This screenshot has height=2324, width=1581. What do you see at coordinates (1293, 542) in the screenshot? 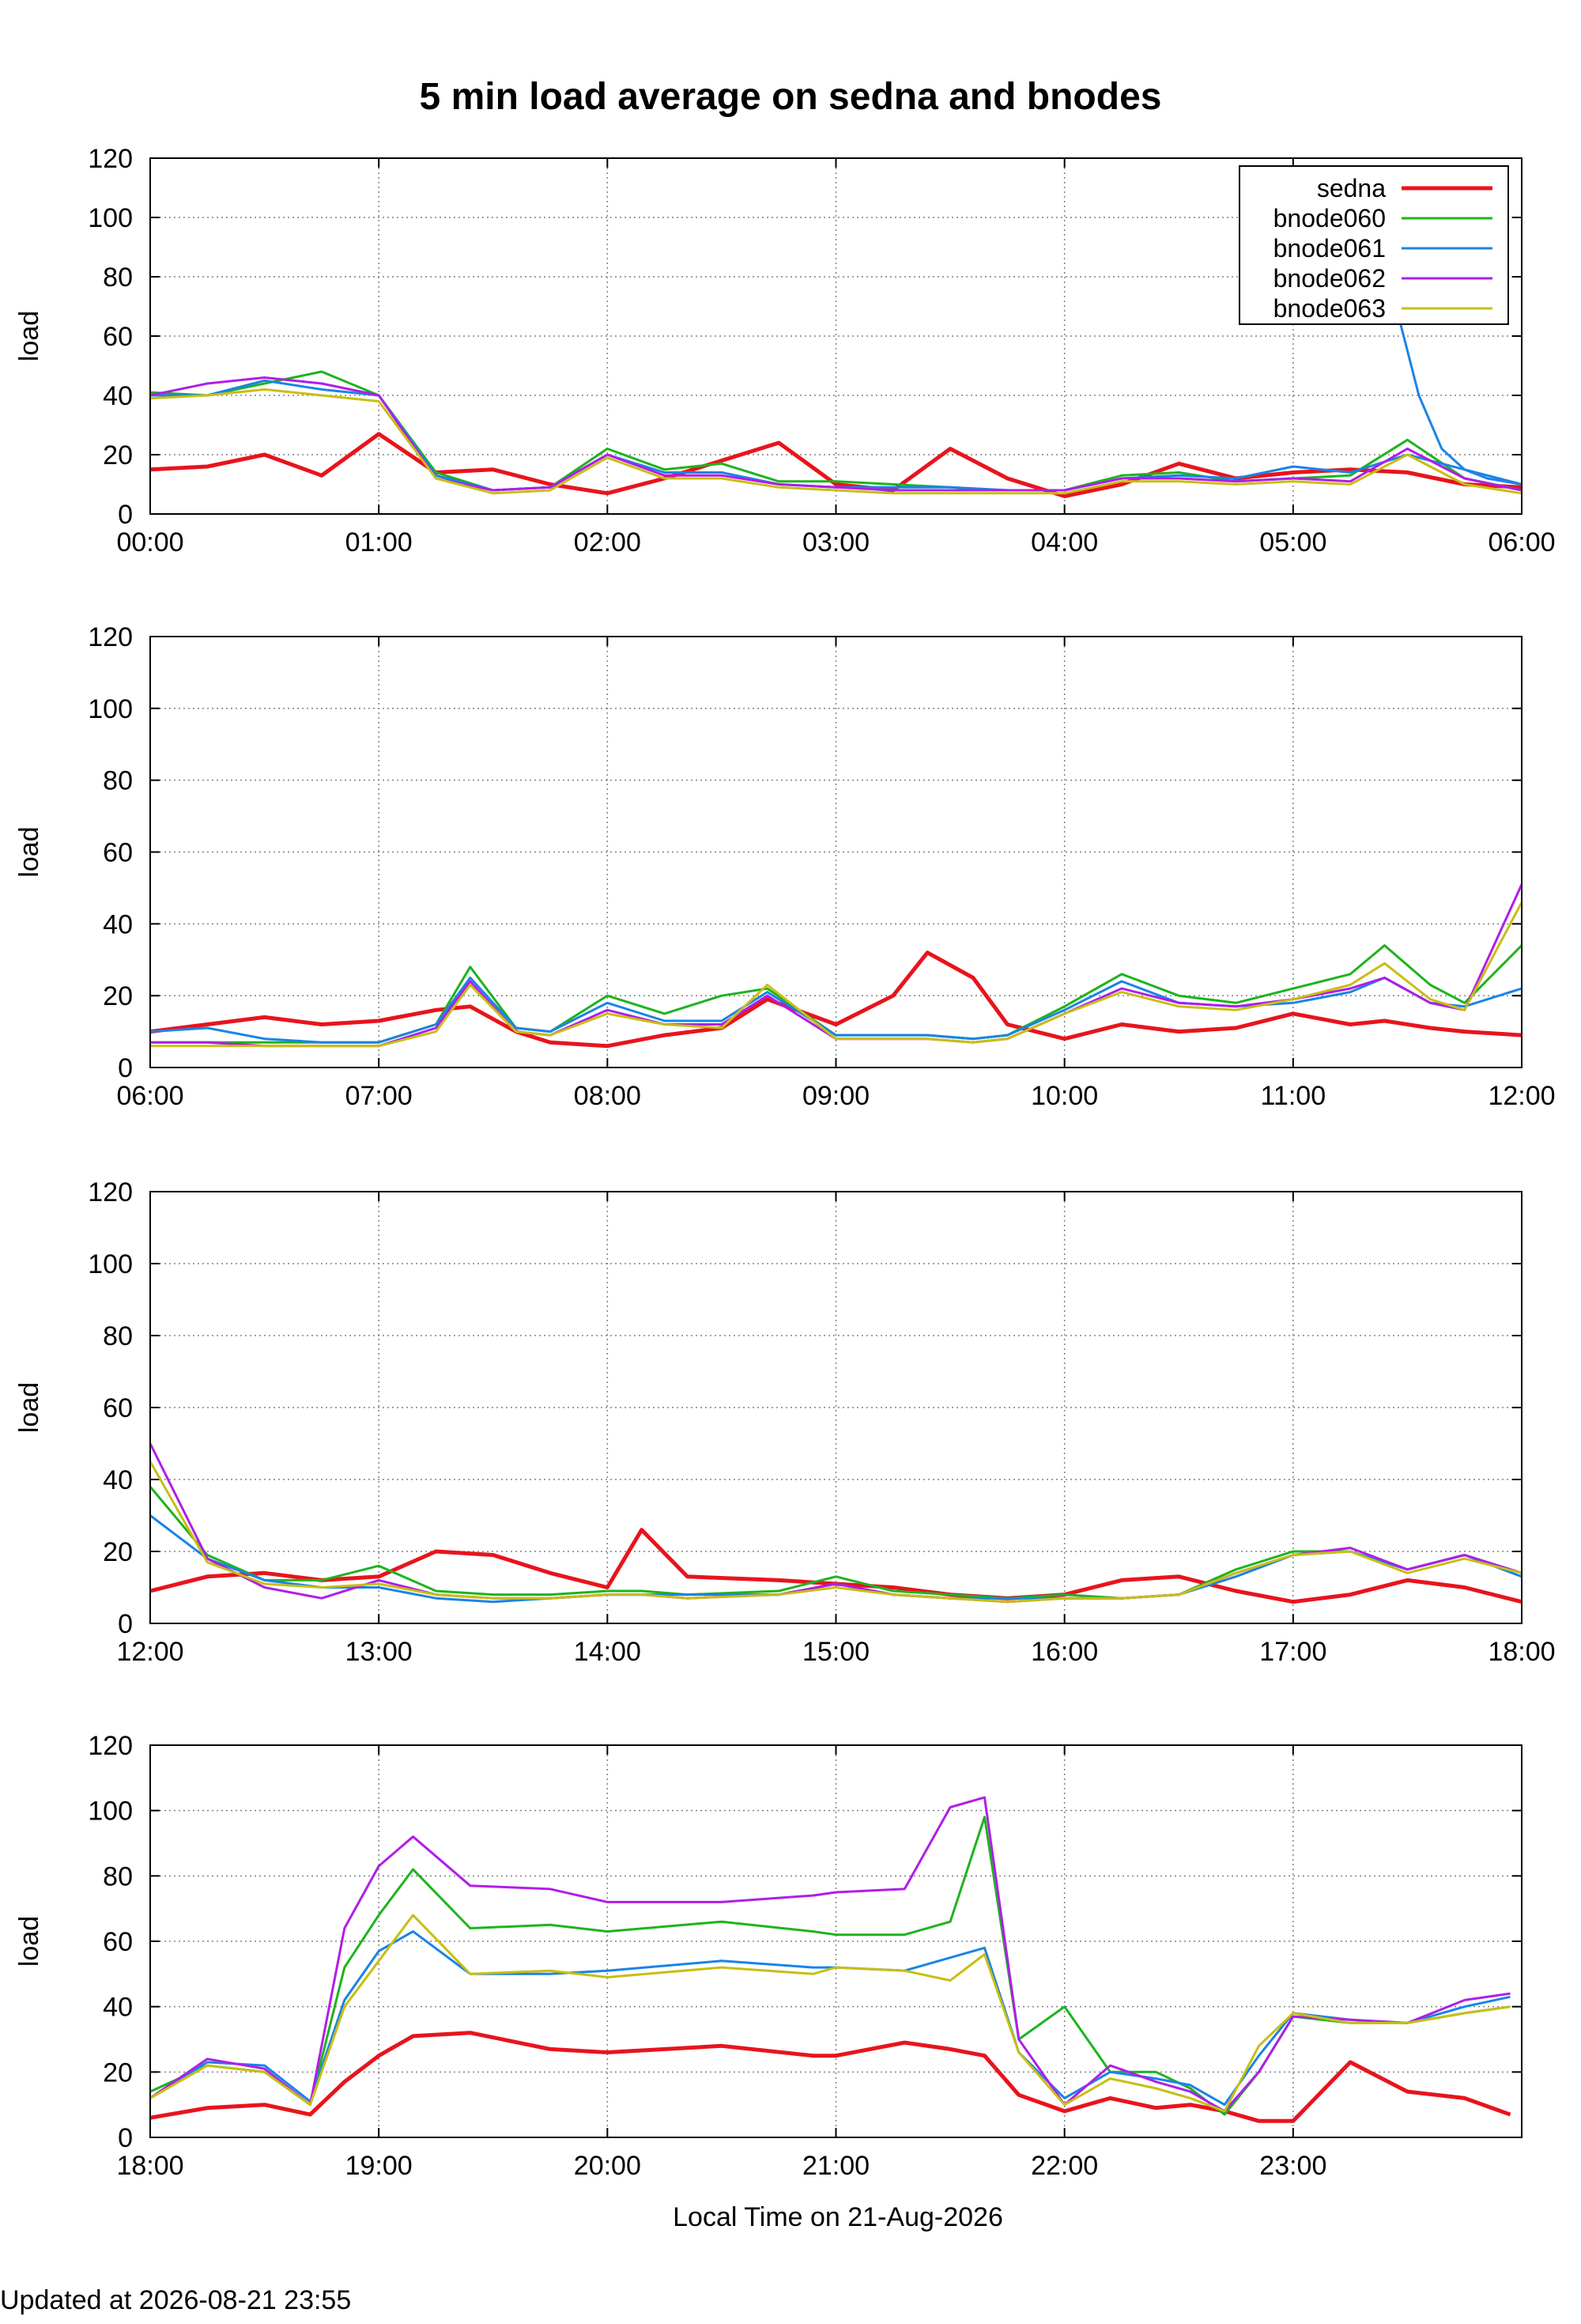
I see `x-tick-label: 05:00` at bounding box center [1293, 542].